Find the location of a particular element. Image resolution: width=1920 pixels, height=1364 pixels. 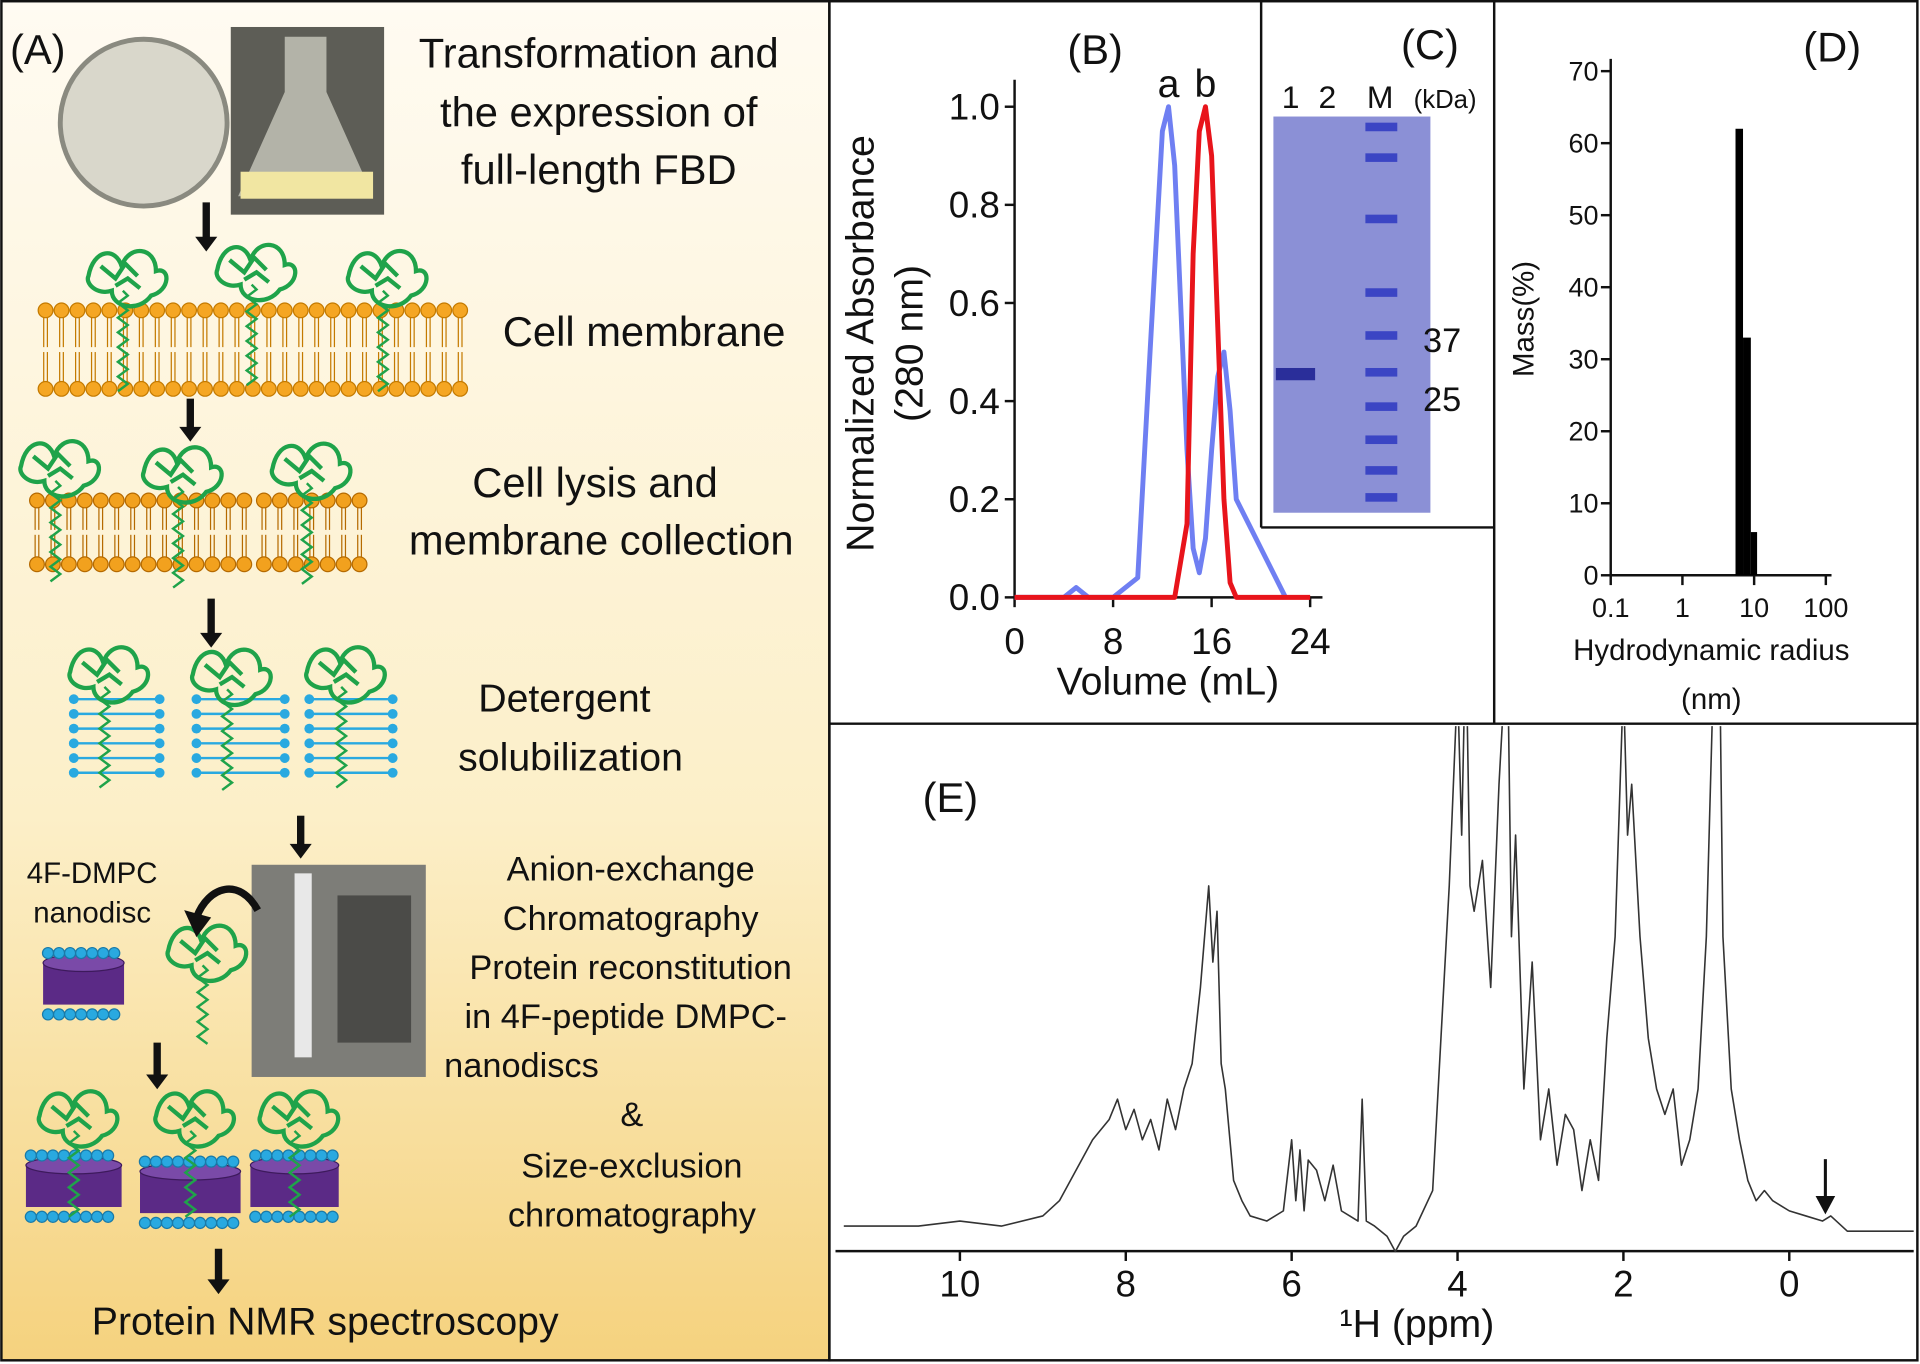

marker-label: 37 is located at coordinates (1442, 341).